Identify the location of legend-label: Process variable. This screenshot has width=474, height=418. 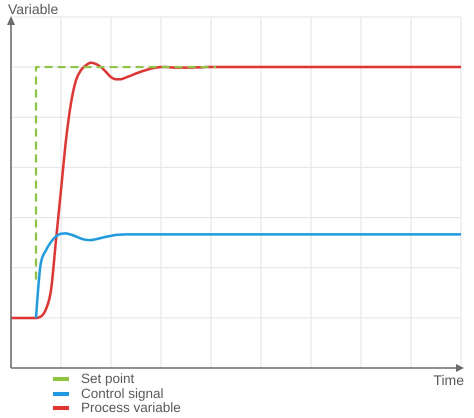
(131, 408).